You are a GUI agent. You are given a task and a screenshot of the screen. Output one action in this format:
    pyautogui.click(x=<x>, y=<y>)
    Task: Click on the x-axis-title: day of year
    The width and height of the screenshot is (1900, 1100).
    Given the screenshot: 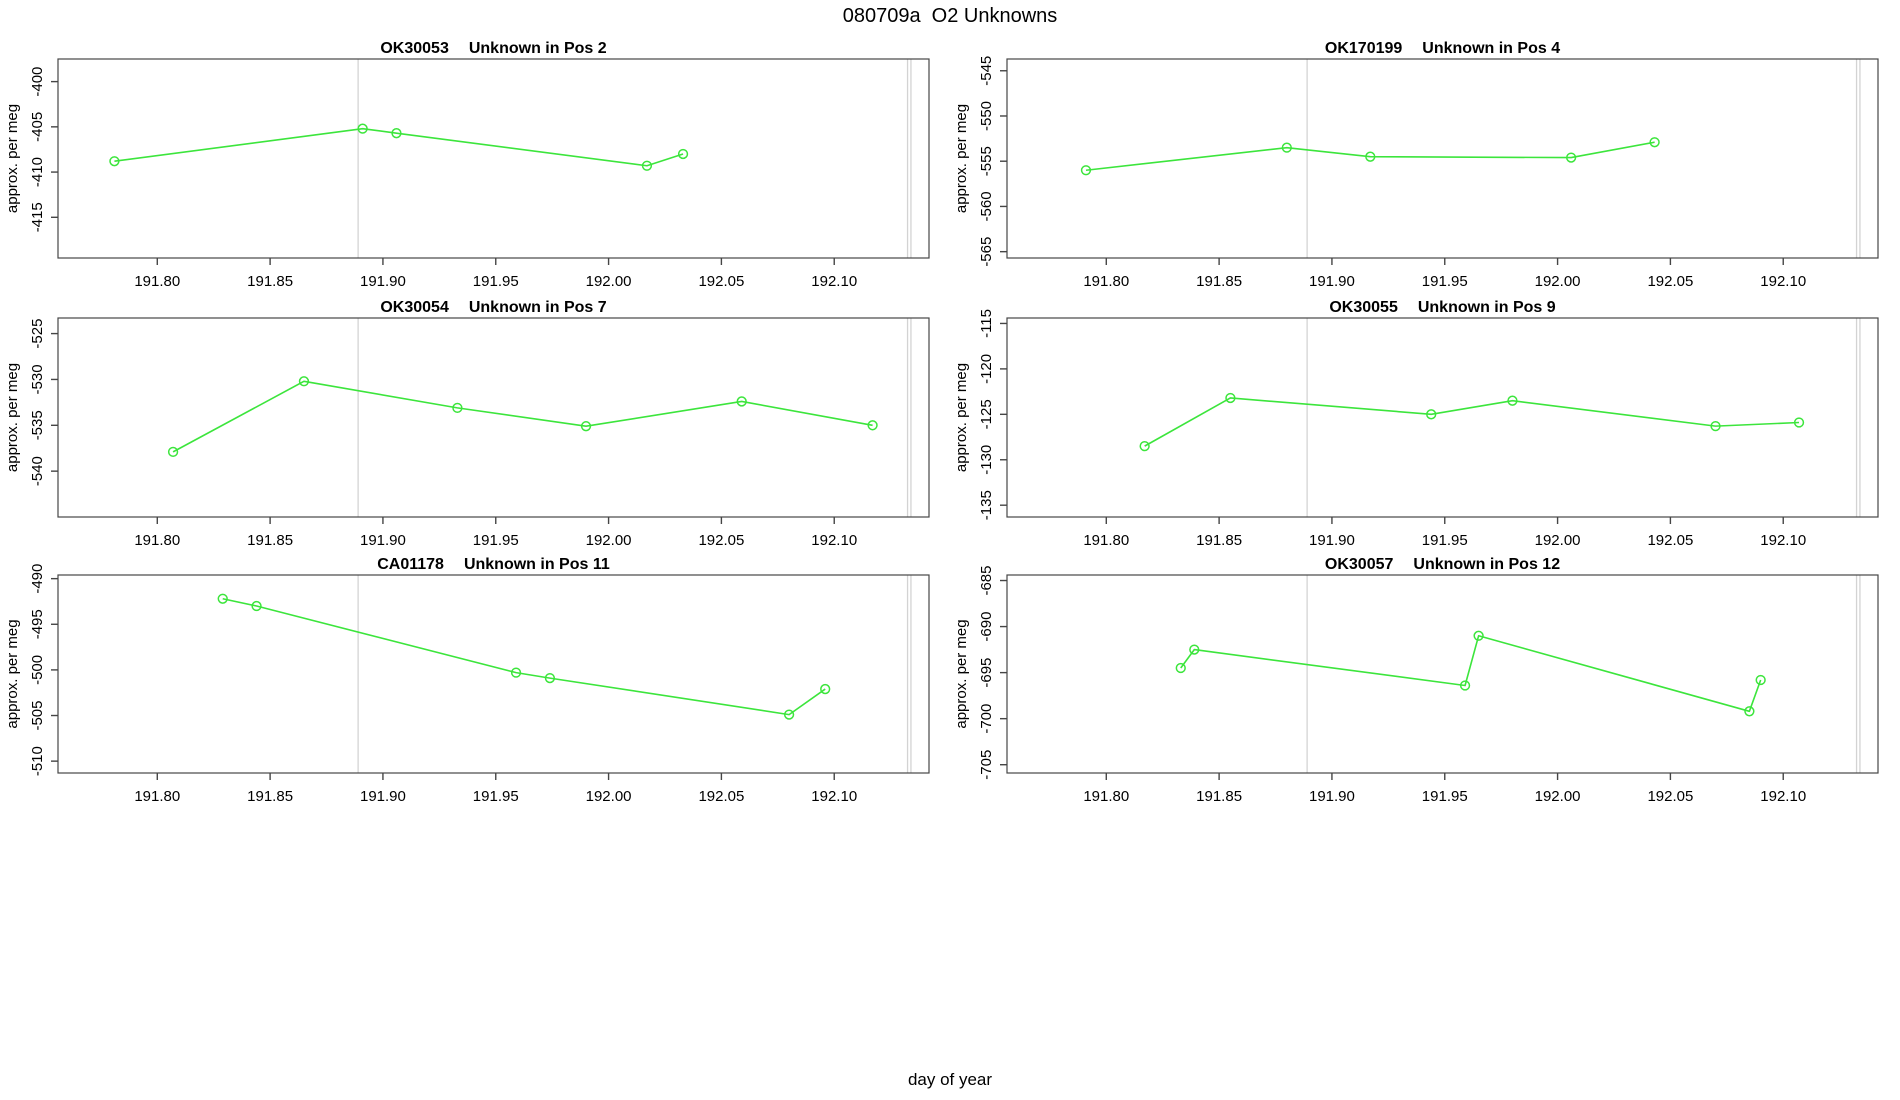 What is the action you would take?
    pyautogui.click(x=950, y=1079)
    